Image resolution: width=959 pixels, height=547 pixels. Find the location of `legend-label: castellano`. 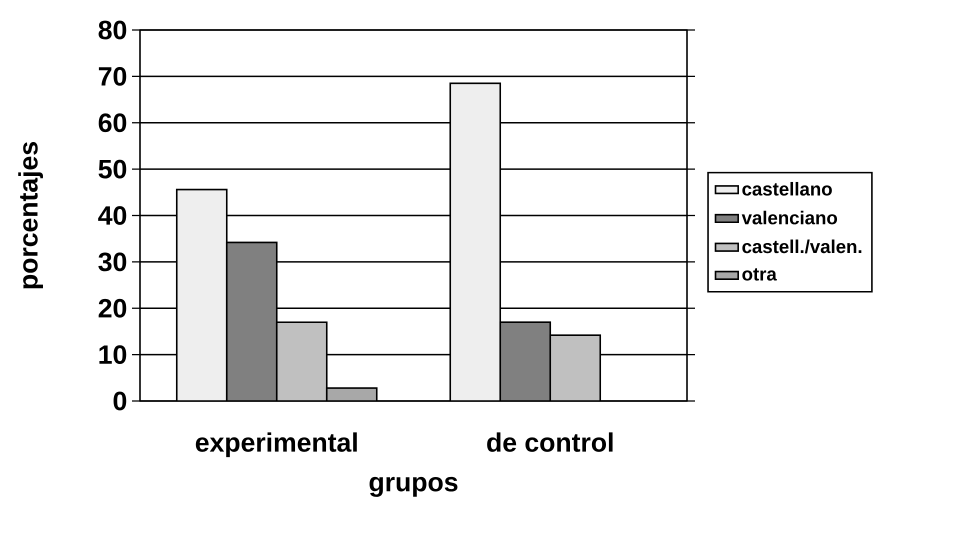

legend-label: castellano is located at coordinates (787, 189).